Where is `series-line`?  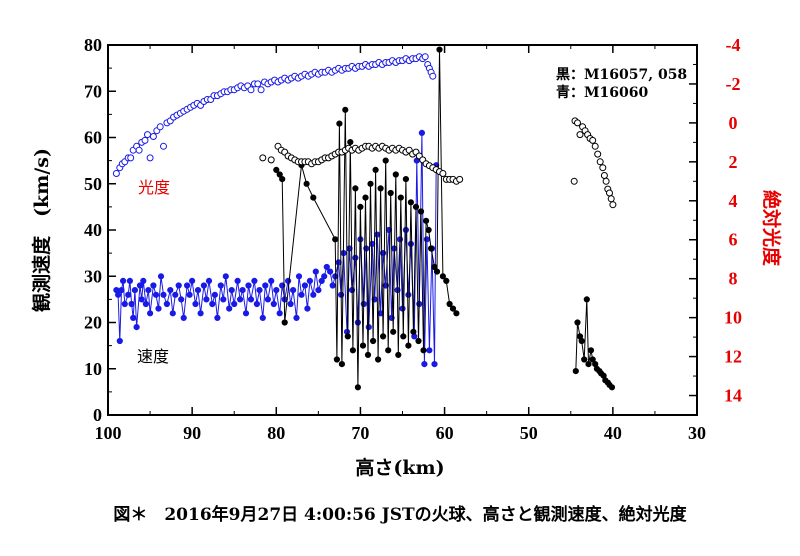
series-line is located at coordinates (366, 218).